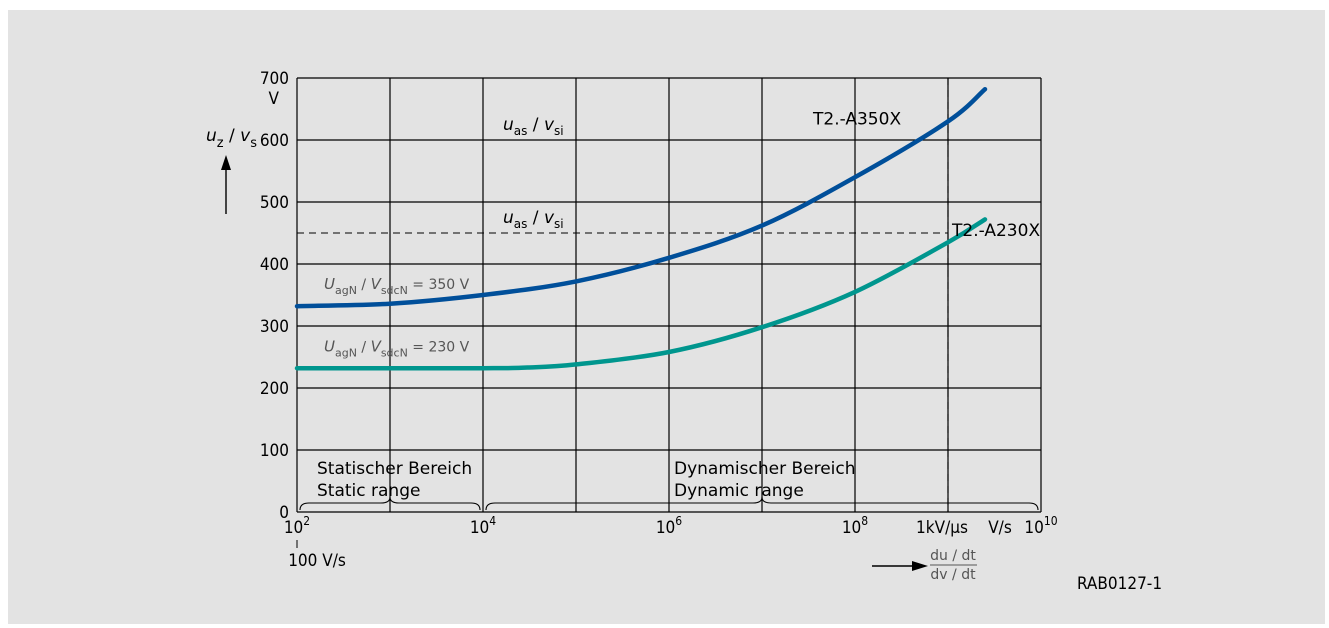 The image size is (1329, 628). What do you see at coordinates (397, 286) in the screenshot?
I see `series-voltage-label-0: UagN / VsdcN = 350 V` at bounding box center [397, 286].